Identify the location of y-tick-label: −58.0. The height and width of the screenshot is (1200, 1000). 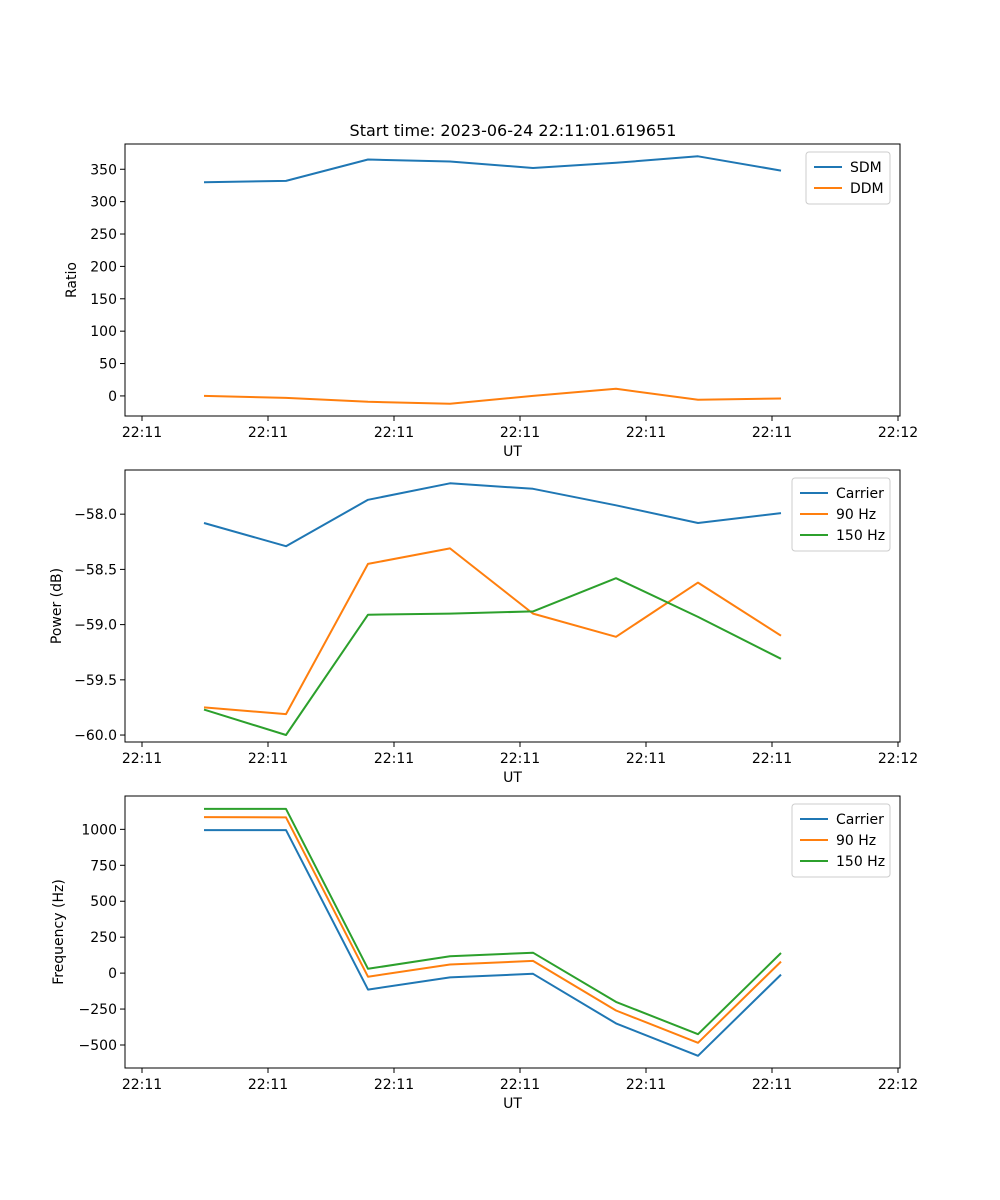
(95, 515).